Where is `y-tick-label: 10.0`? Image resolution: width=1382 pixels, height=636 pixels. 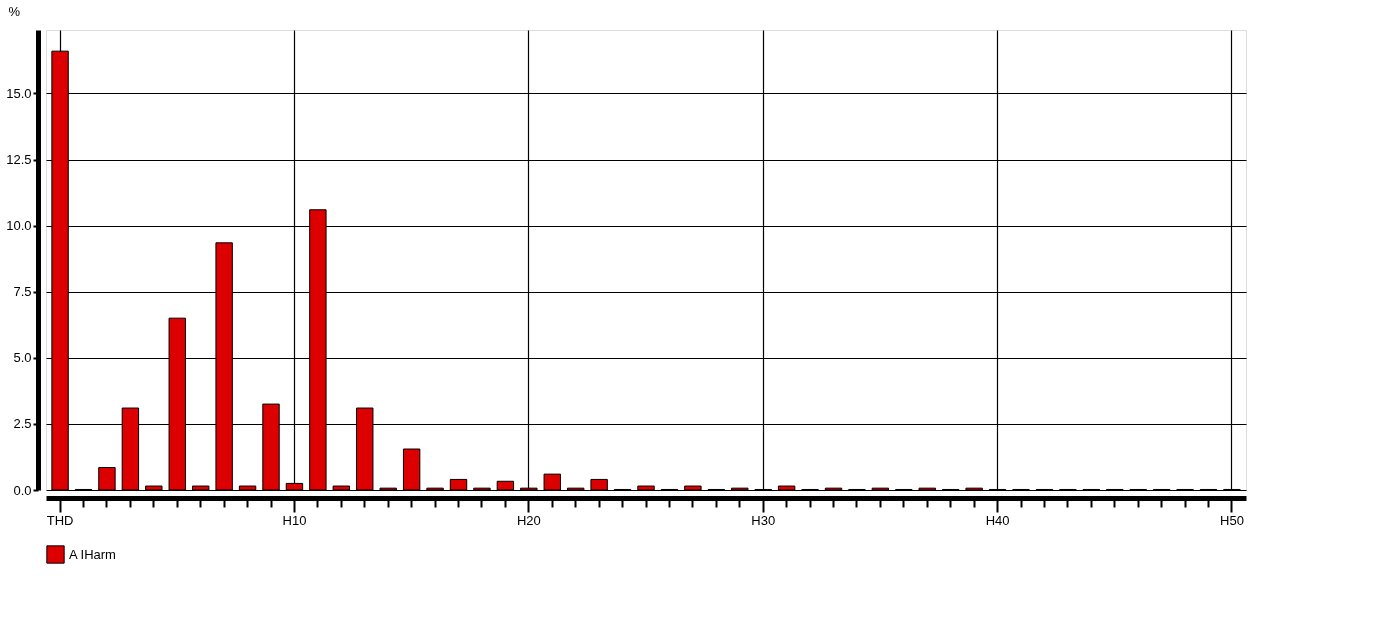
y-tick-label: 10.0 is located at coordinates (19, 226).